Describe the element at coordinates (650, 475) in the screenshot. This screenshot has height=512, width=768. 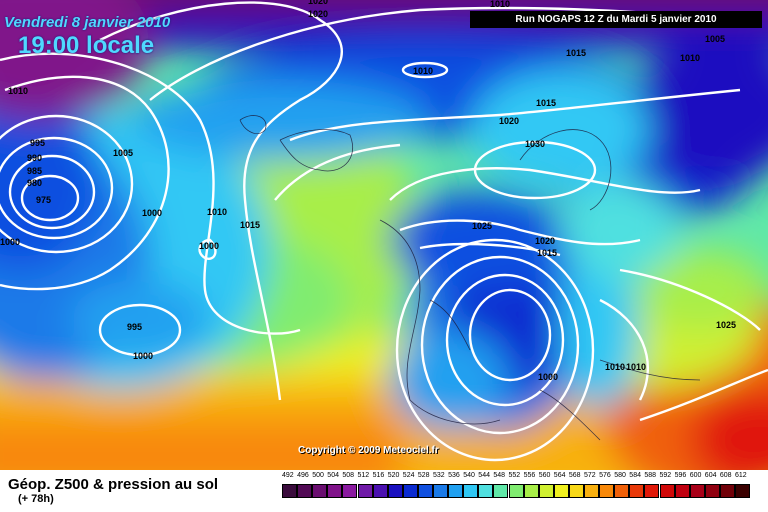
I see `scale-tick-label: 588` at that location.